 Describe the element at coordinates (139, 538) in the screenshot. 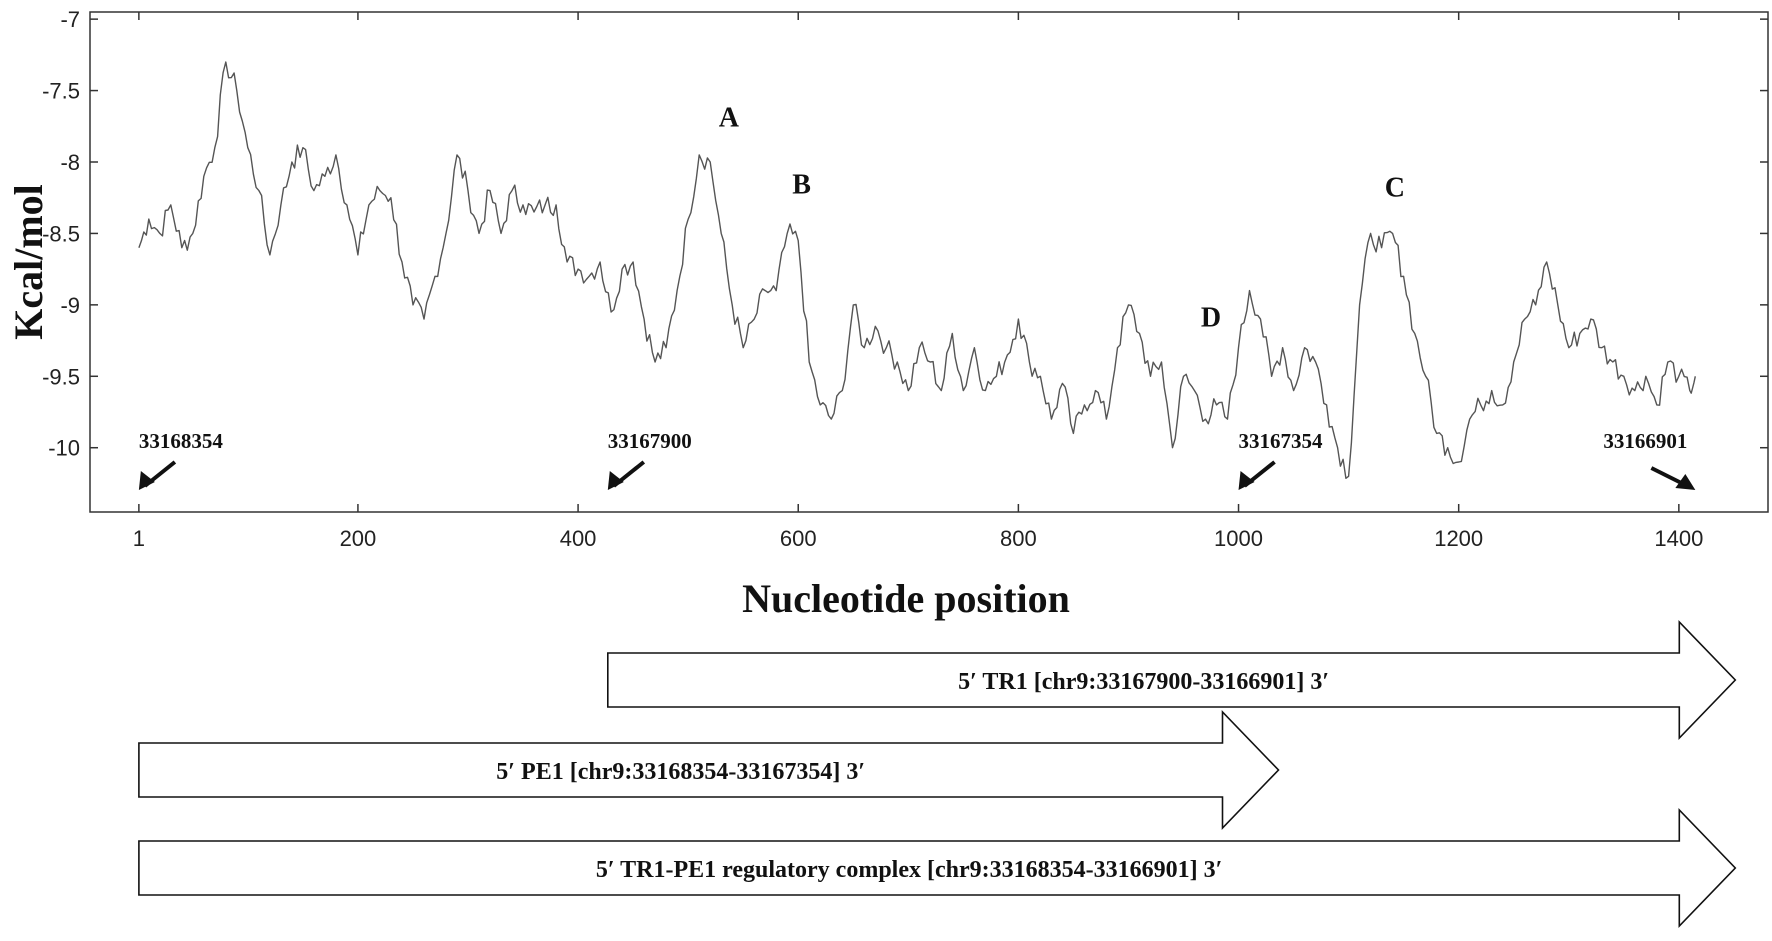

I see `x-tick-label: 1` at that location.